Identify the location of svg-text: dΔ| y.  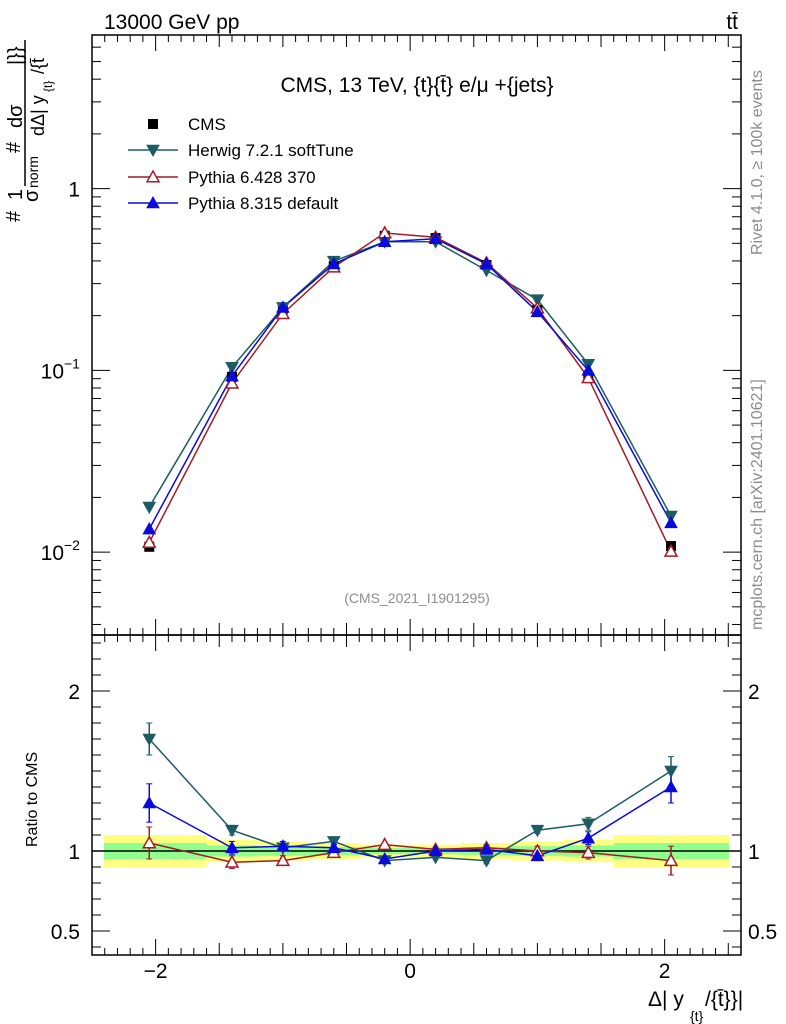
(38, 115).